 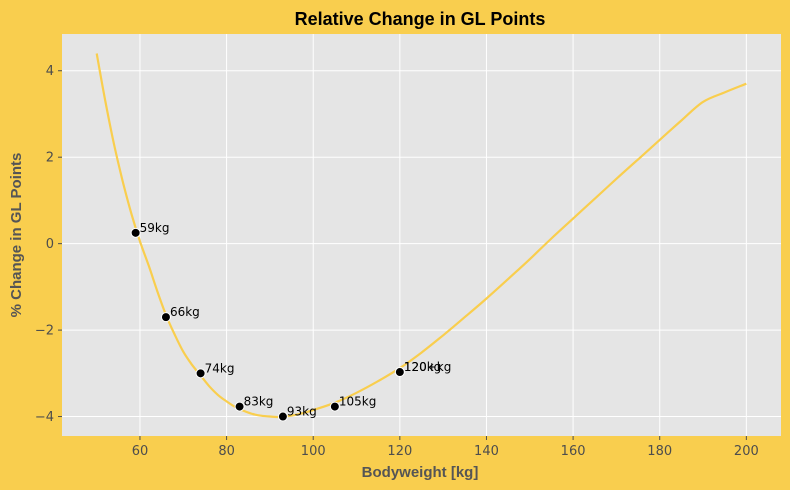 What do you see at coordinates (659, 451) in the screenshot?
I see `x-tick-label: 180` at bounding box center [659, 451].